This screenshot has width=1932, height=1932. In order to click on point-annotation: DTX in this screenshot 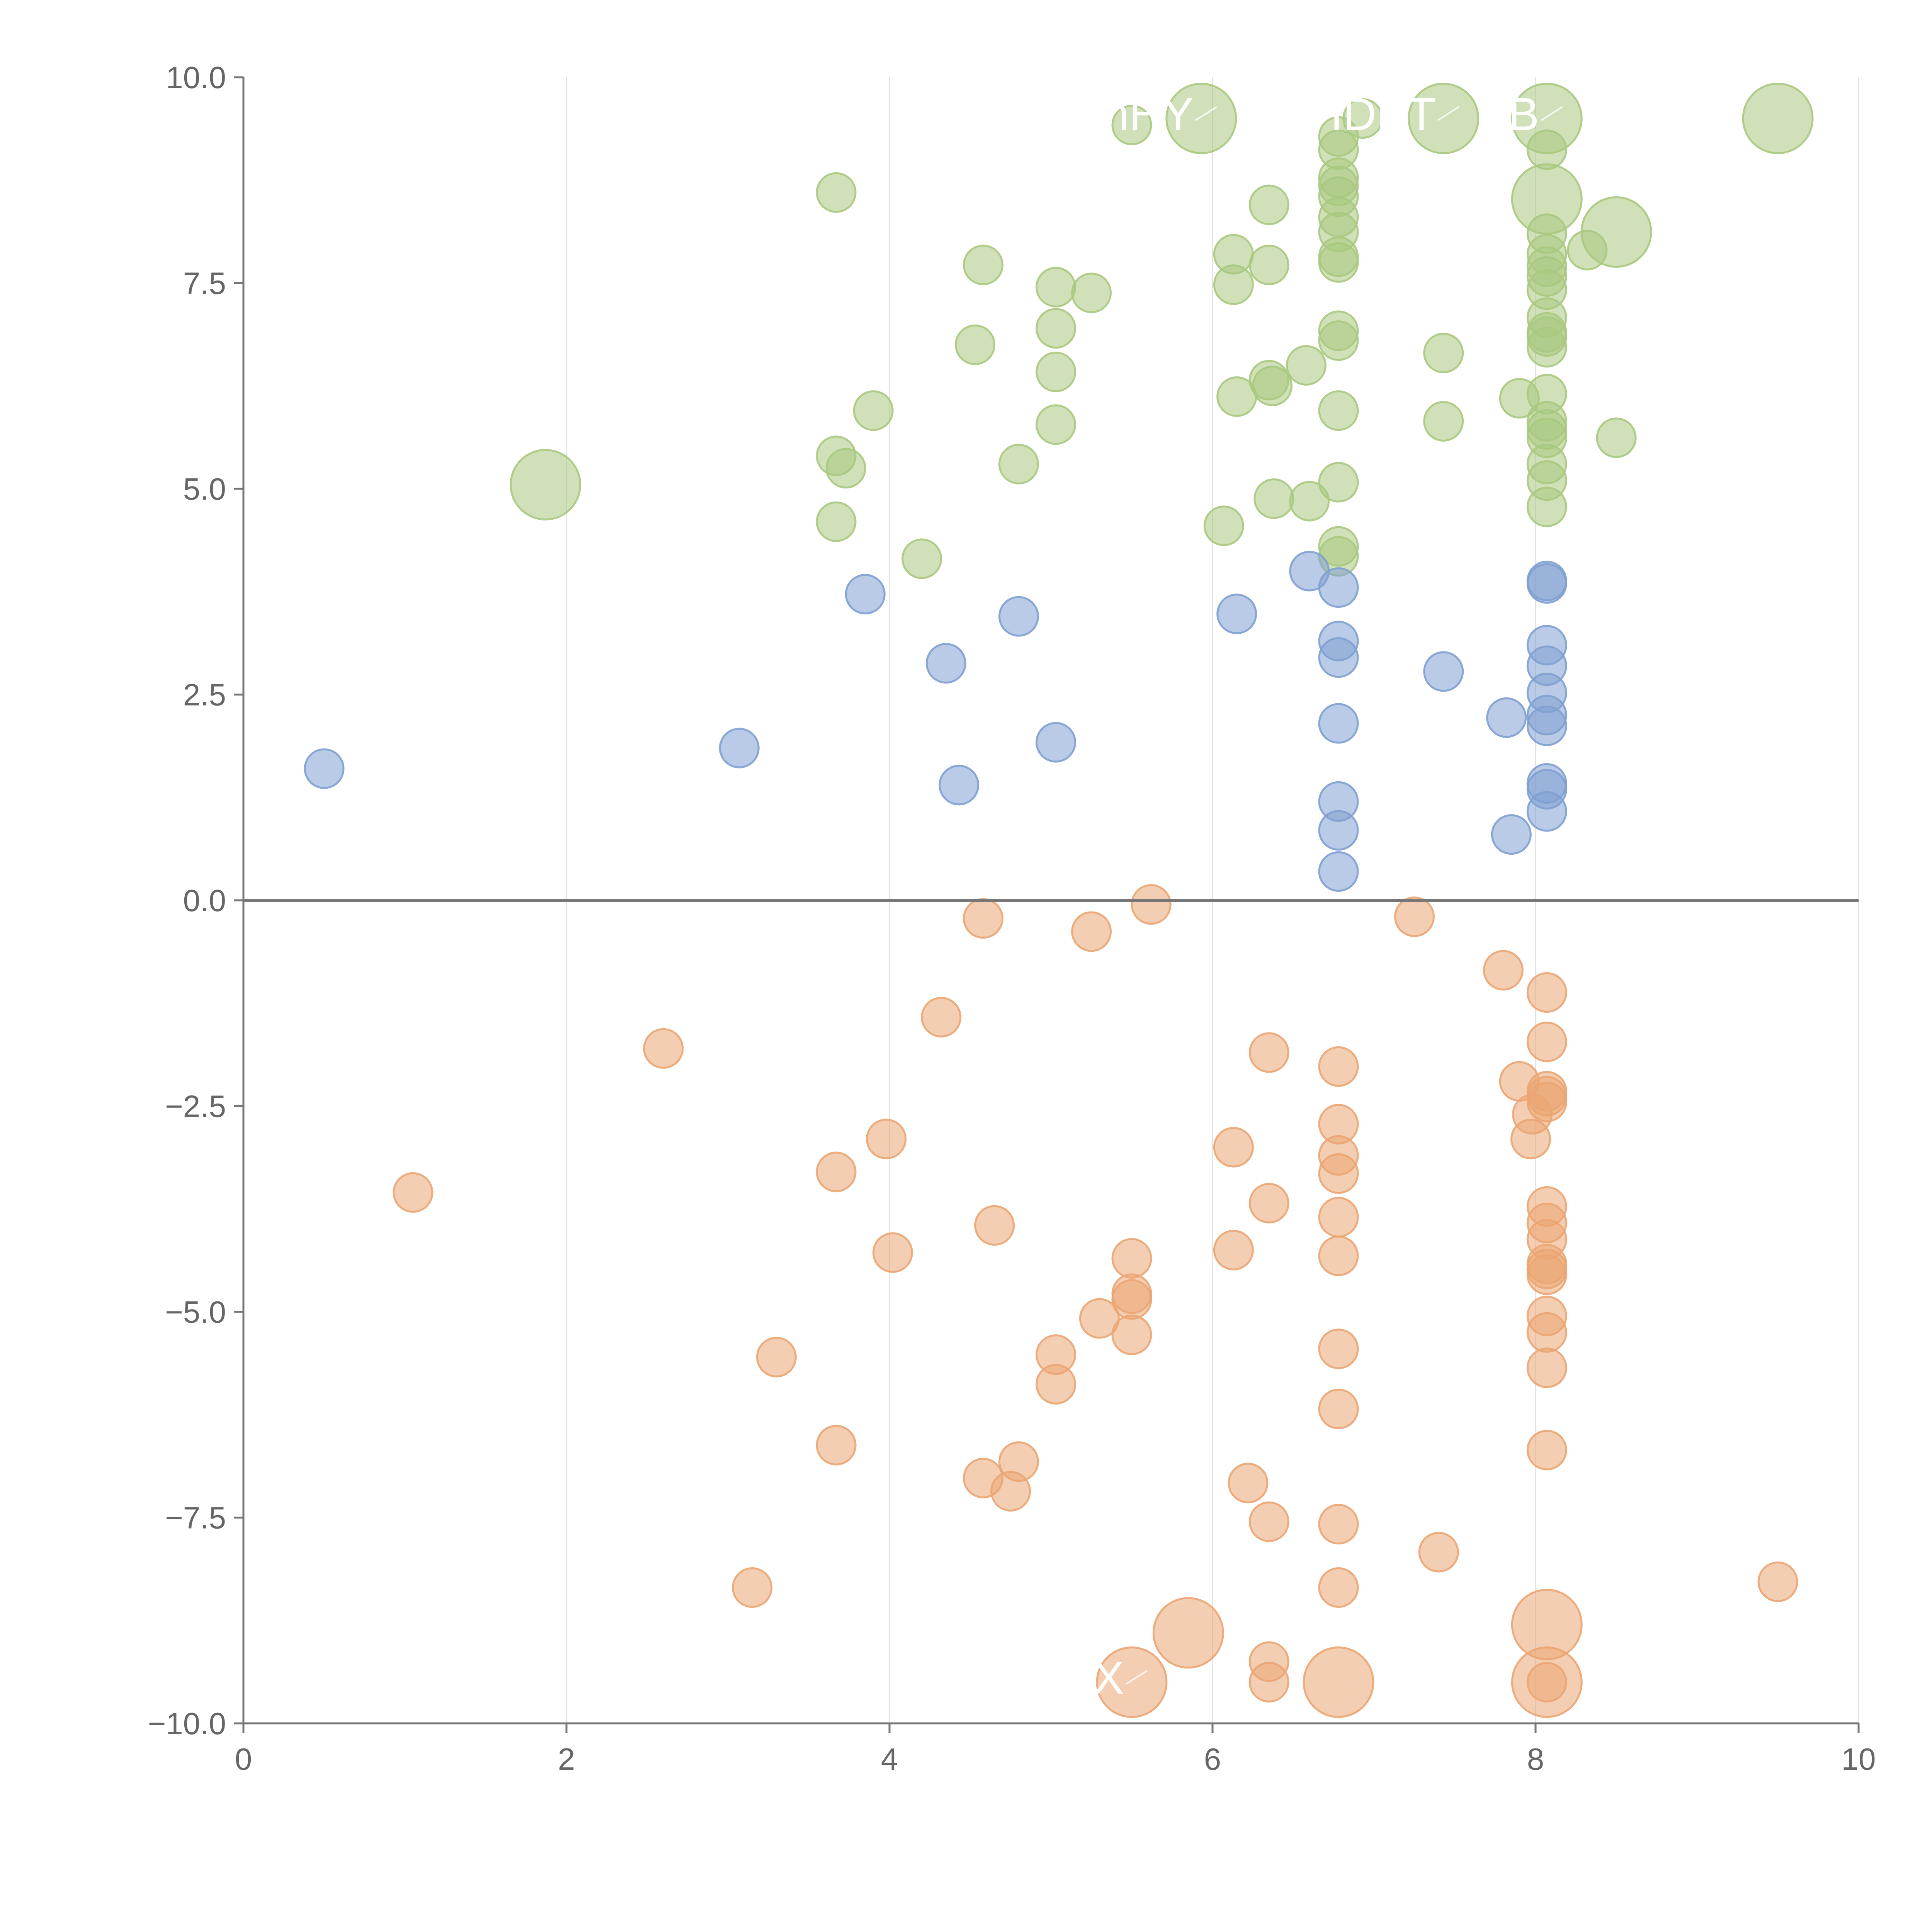, I will do `click(1077, 1678)`.